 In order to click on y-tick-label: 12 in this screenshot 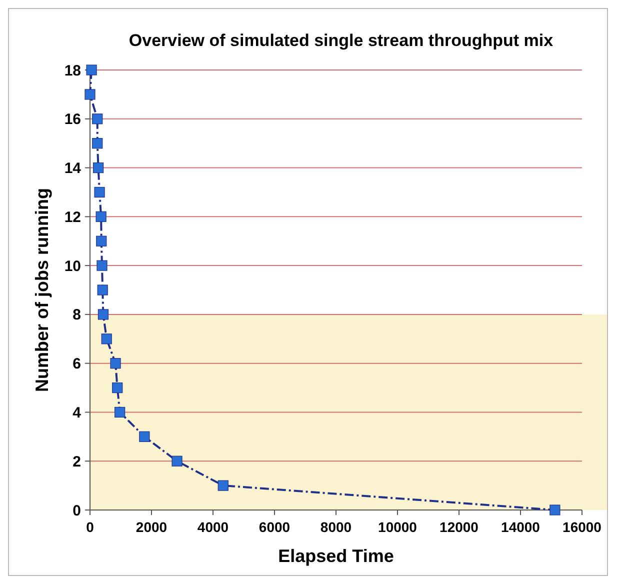, I will do `click(72, 217)`.